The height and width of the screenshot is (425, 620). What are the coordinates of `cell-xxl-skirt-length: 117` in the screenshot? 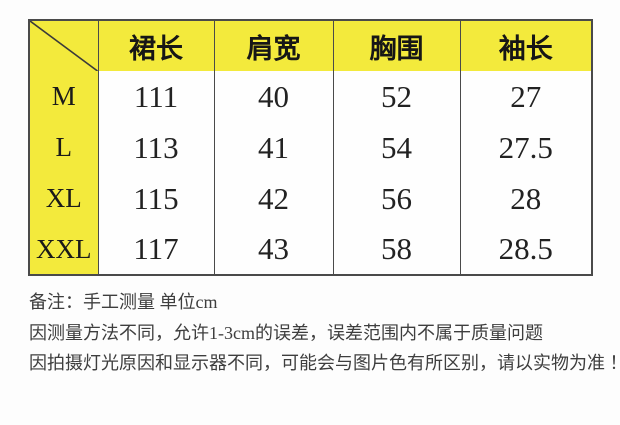 It's located at (155, 249).